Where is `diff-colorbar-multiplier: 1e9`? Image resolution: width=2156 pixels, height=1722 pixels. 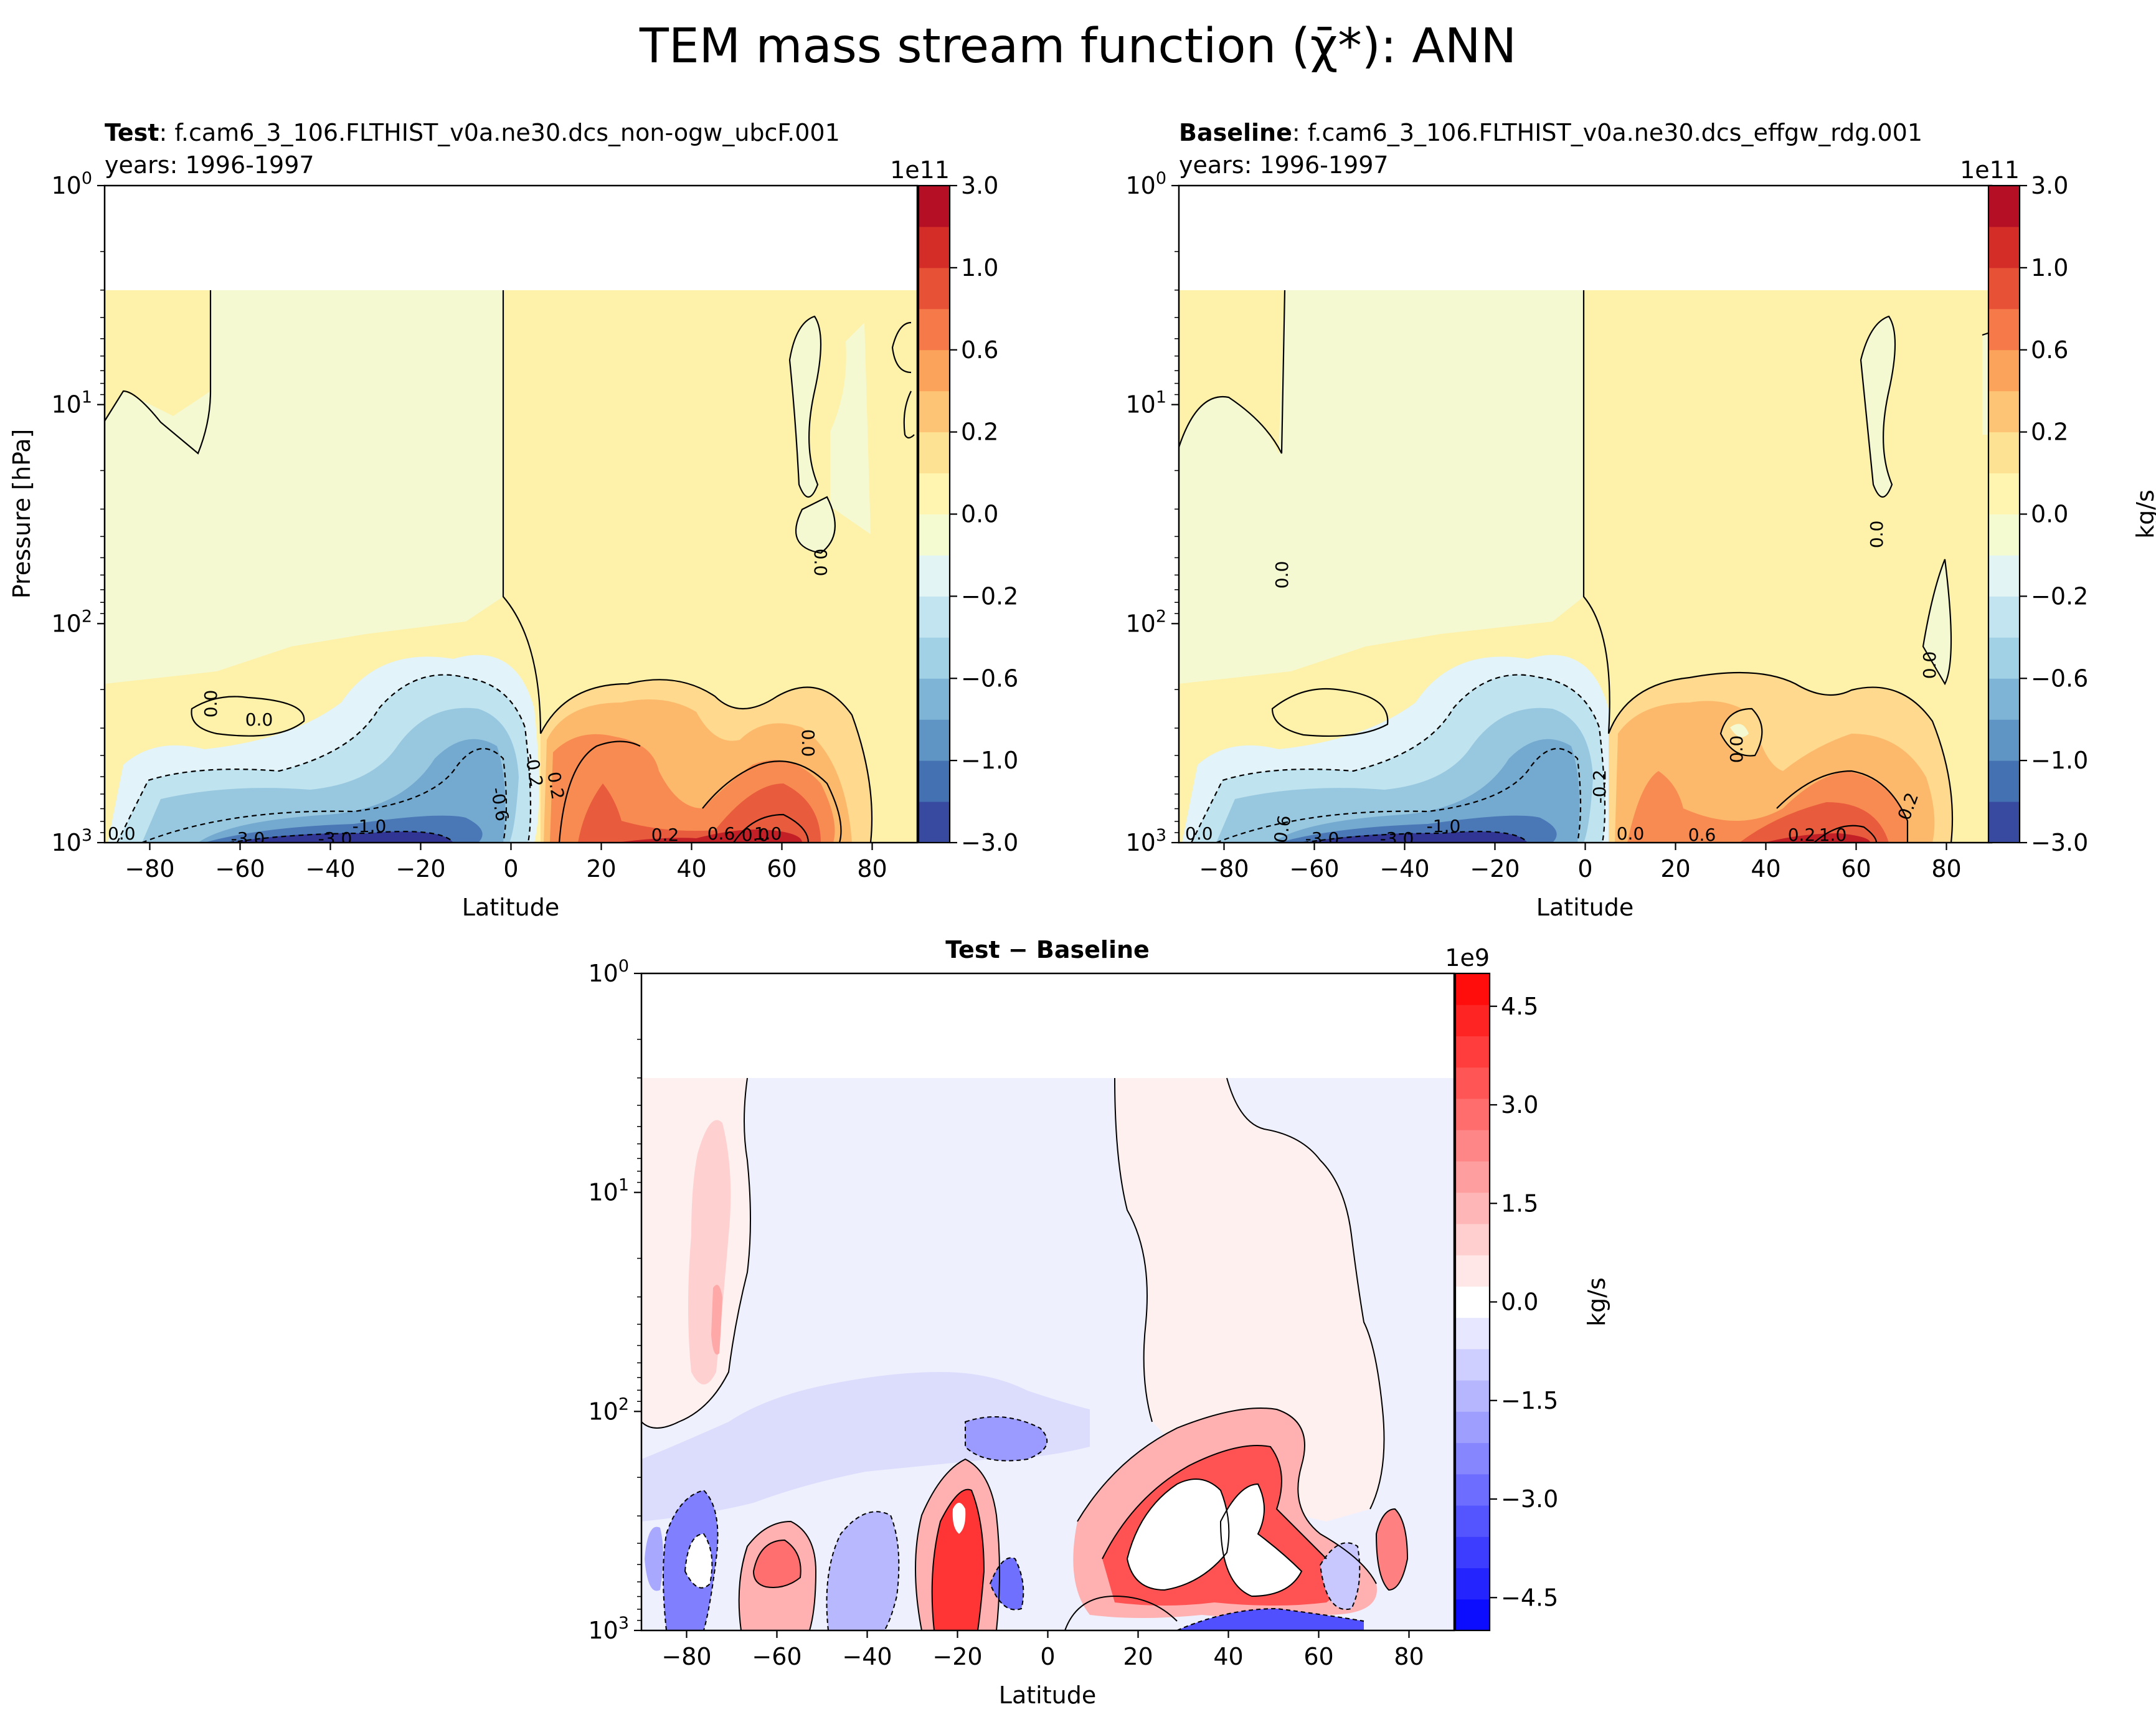
diff-colorbar-multiplier: 1e9 is located at coordinates (1468, 958).